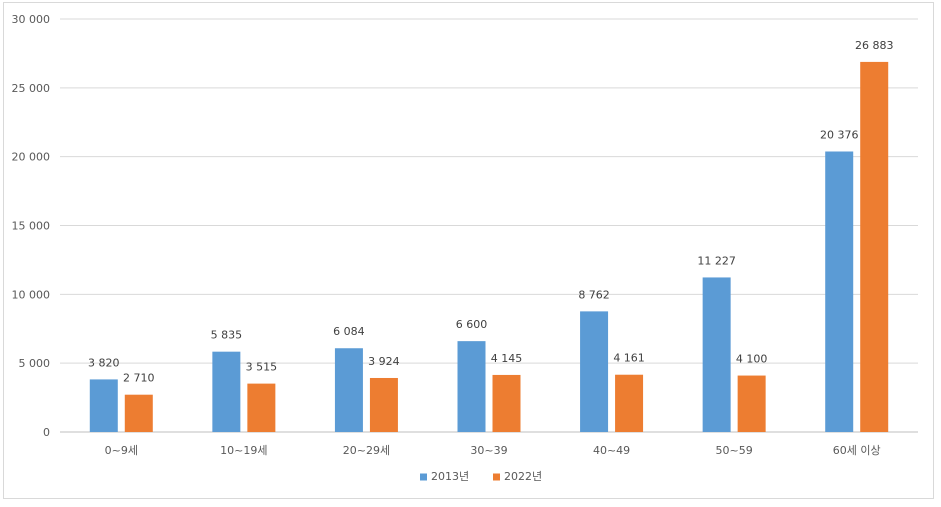 The image size is (941, 507). I want to click on y-tick-label: 30 000, so click(31, 19).